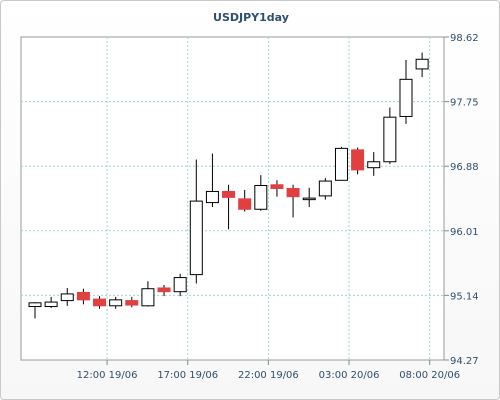  I want to click on y-tick-label: 98.62, so click(464, 38).